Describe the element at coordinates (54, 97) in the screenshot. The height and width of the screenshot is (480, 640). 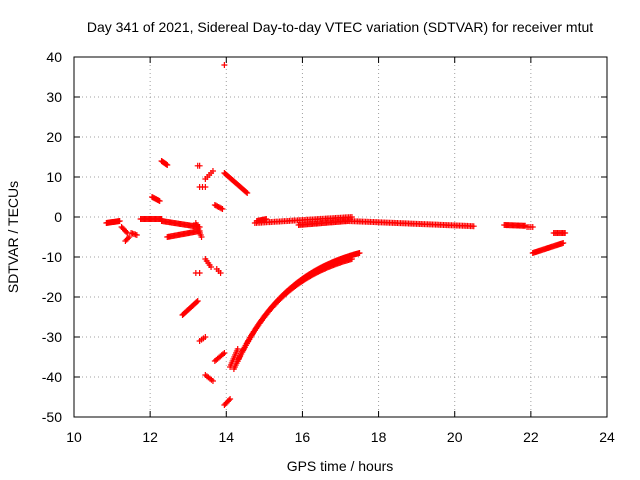
I see `y-tick-label: 30` at that location.